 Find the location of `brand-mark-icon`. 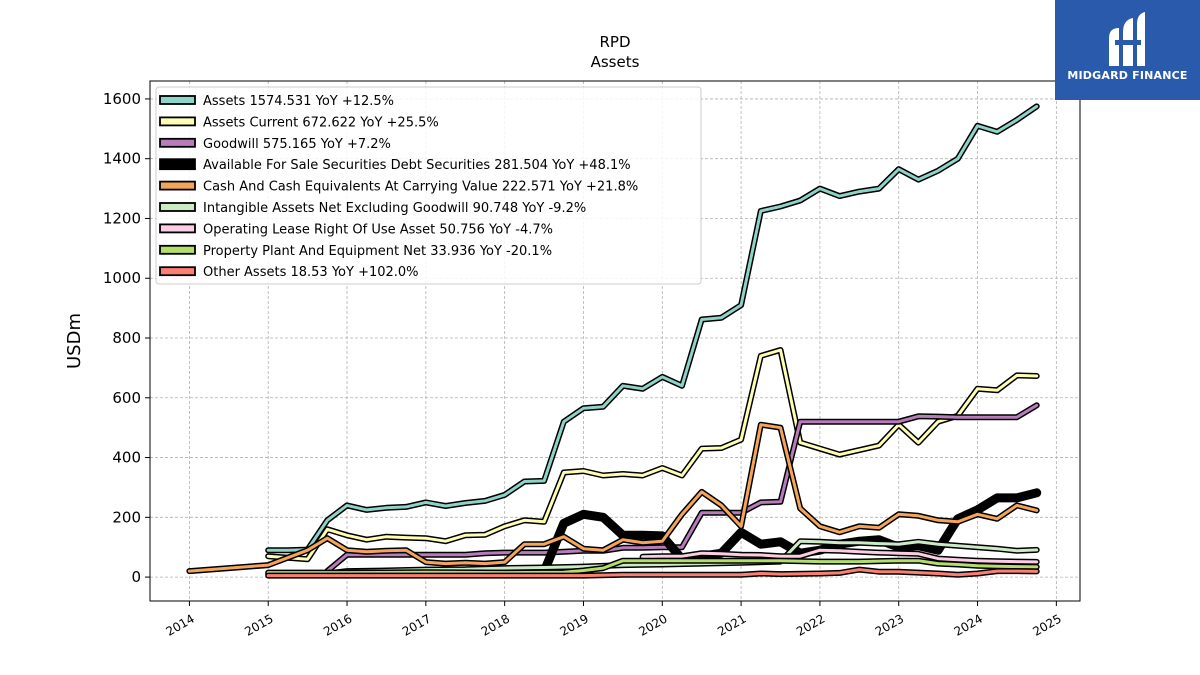

brand-mark-icon is located at coordinates (1127, 39).